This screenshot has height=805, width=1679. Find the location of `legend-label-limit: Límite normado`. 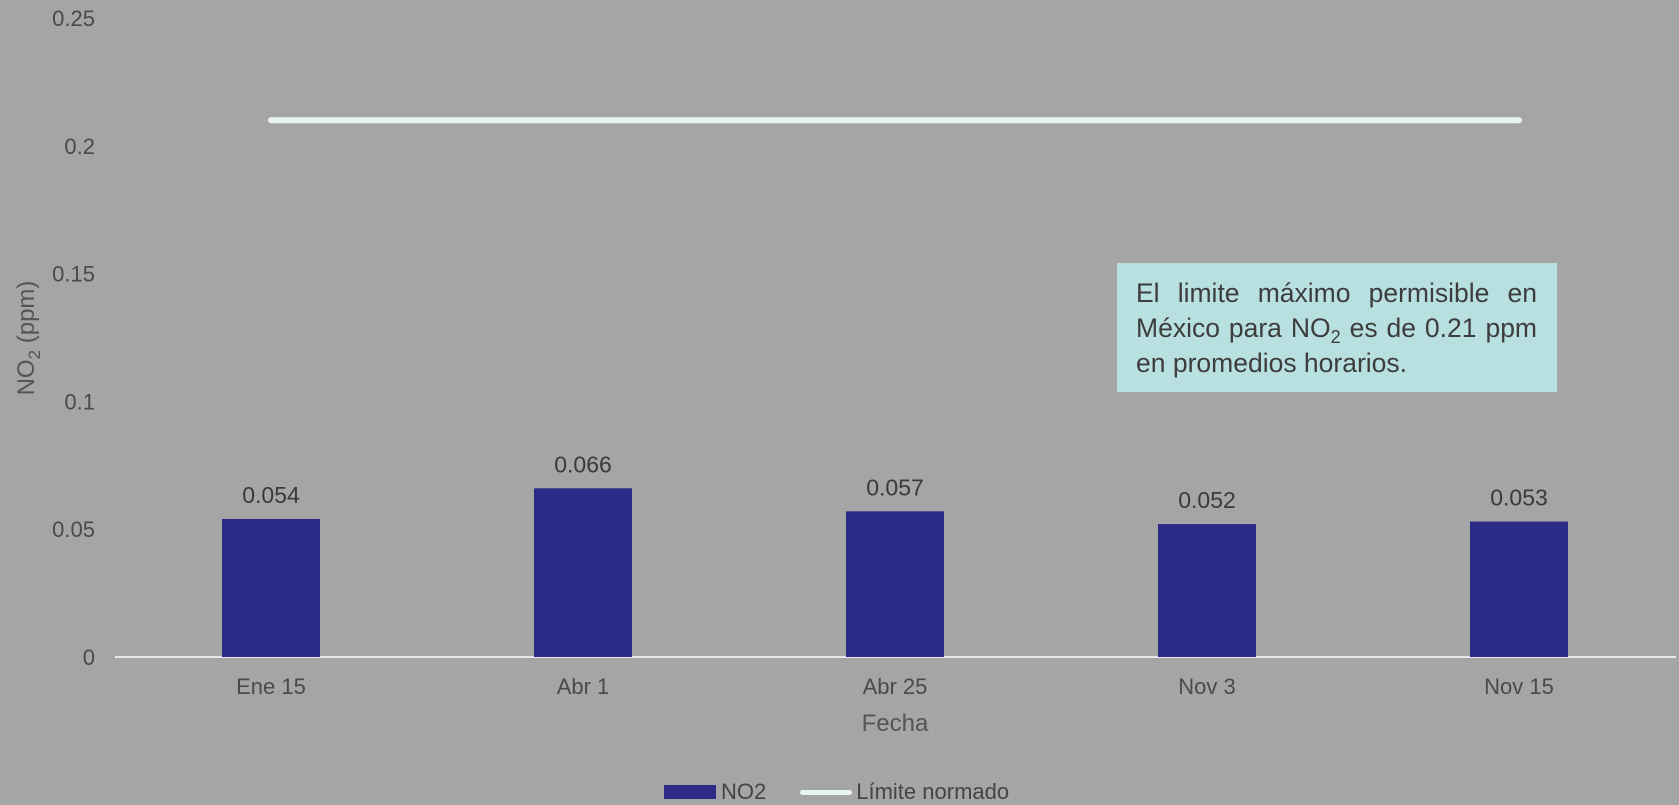

legend-label-limit: Límite normado is located at coordinates (933, 791).